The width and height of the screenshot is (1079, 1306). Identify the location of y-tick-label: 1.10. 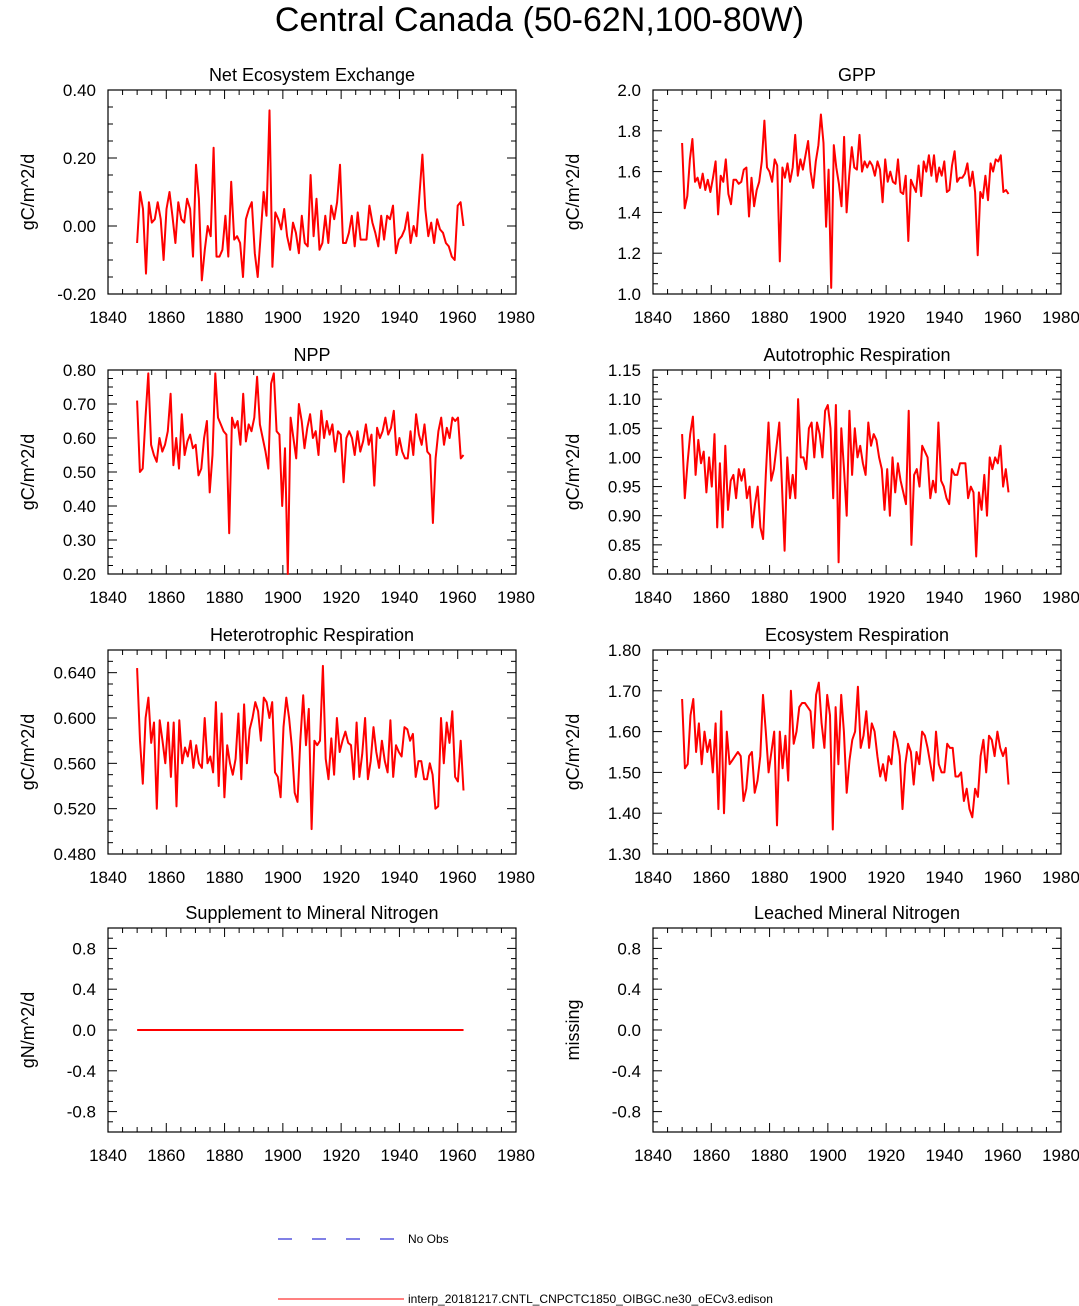
(624, 399).